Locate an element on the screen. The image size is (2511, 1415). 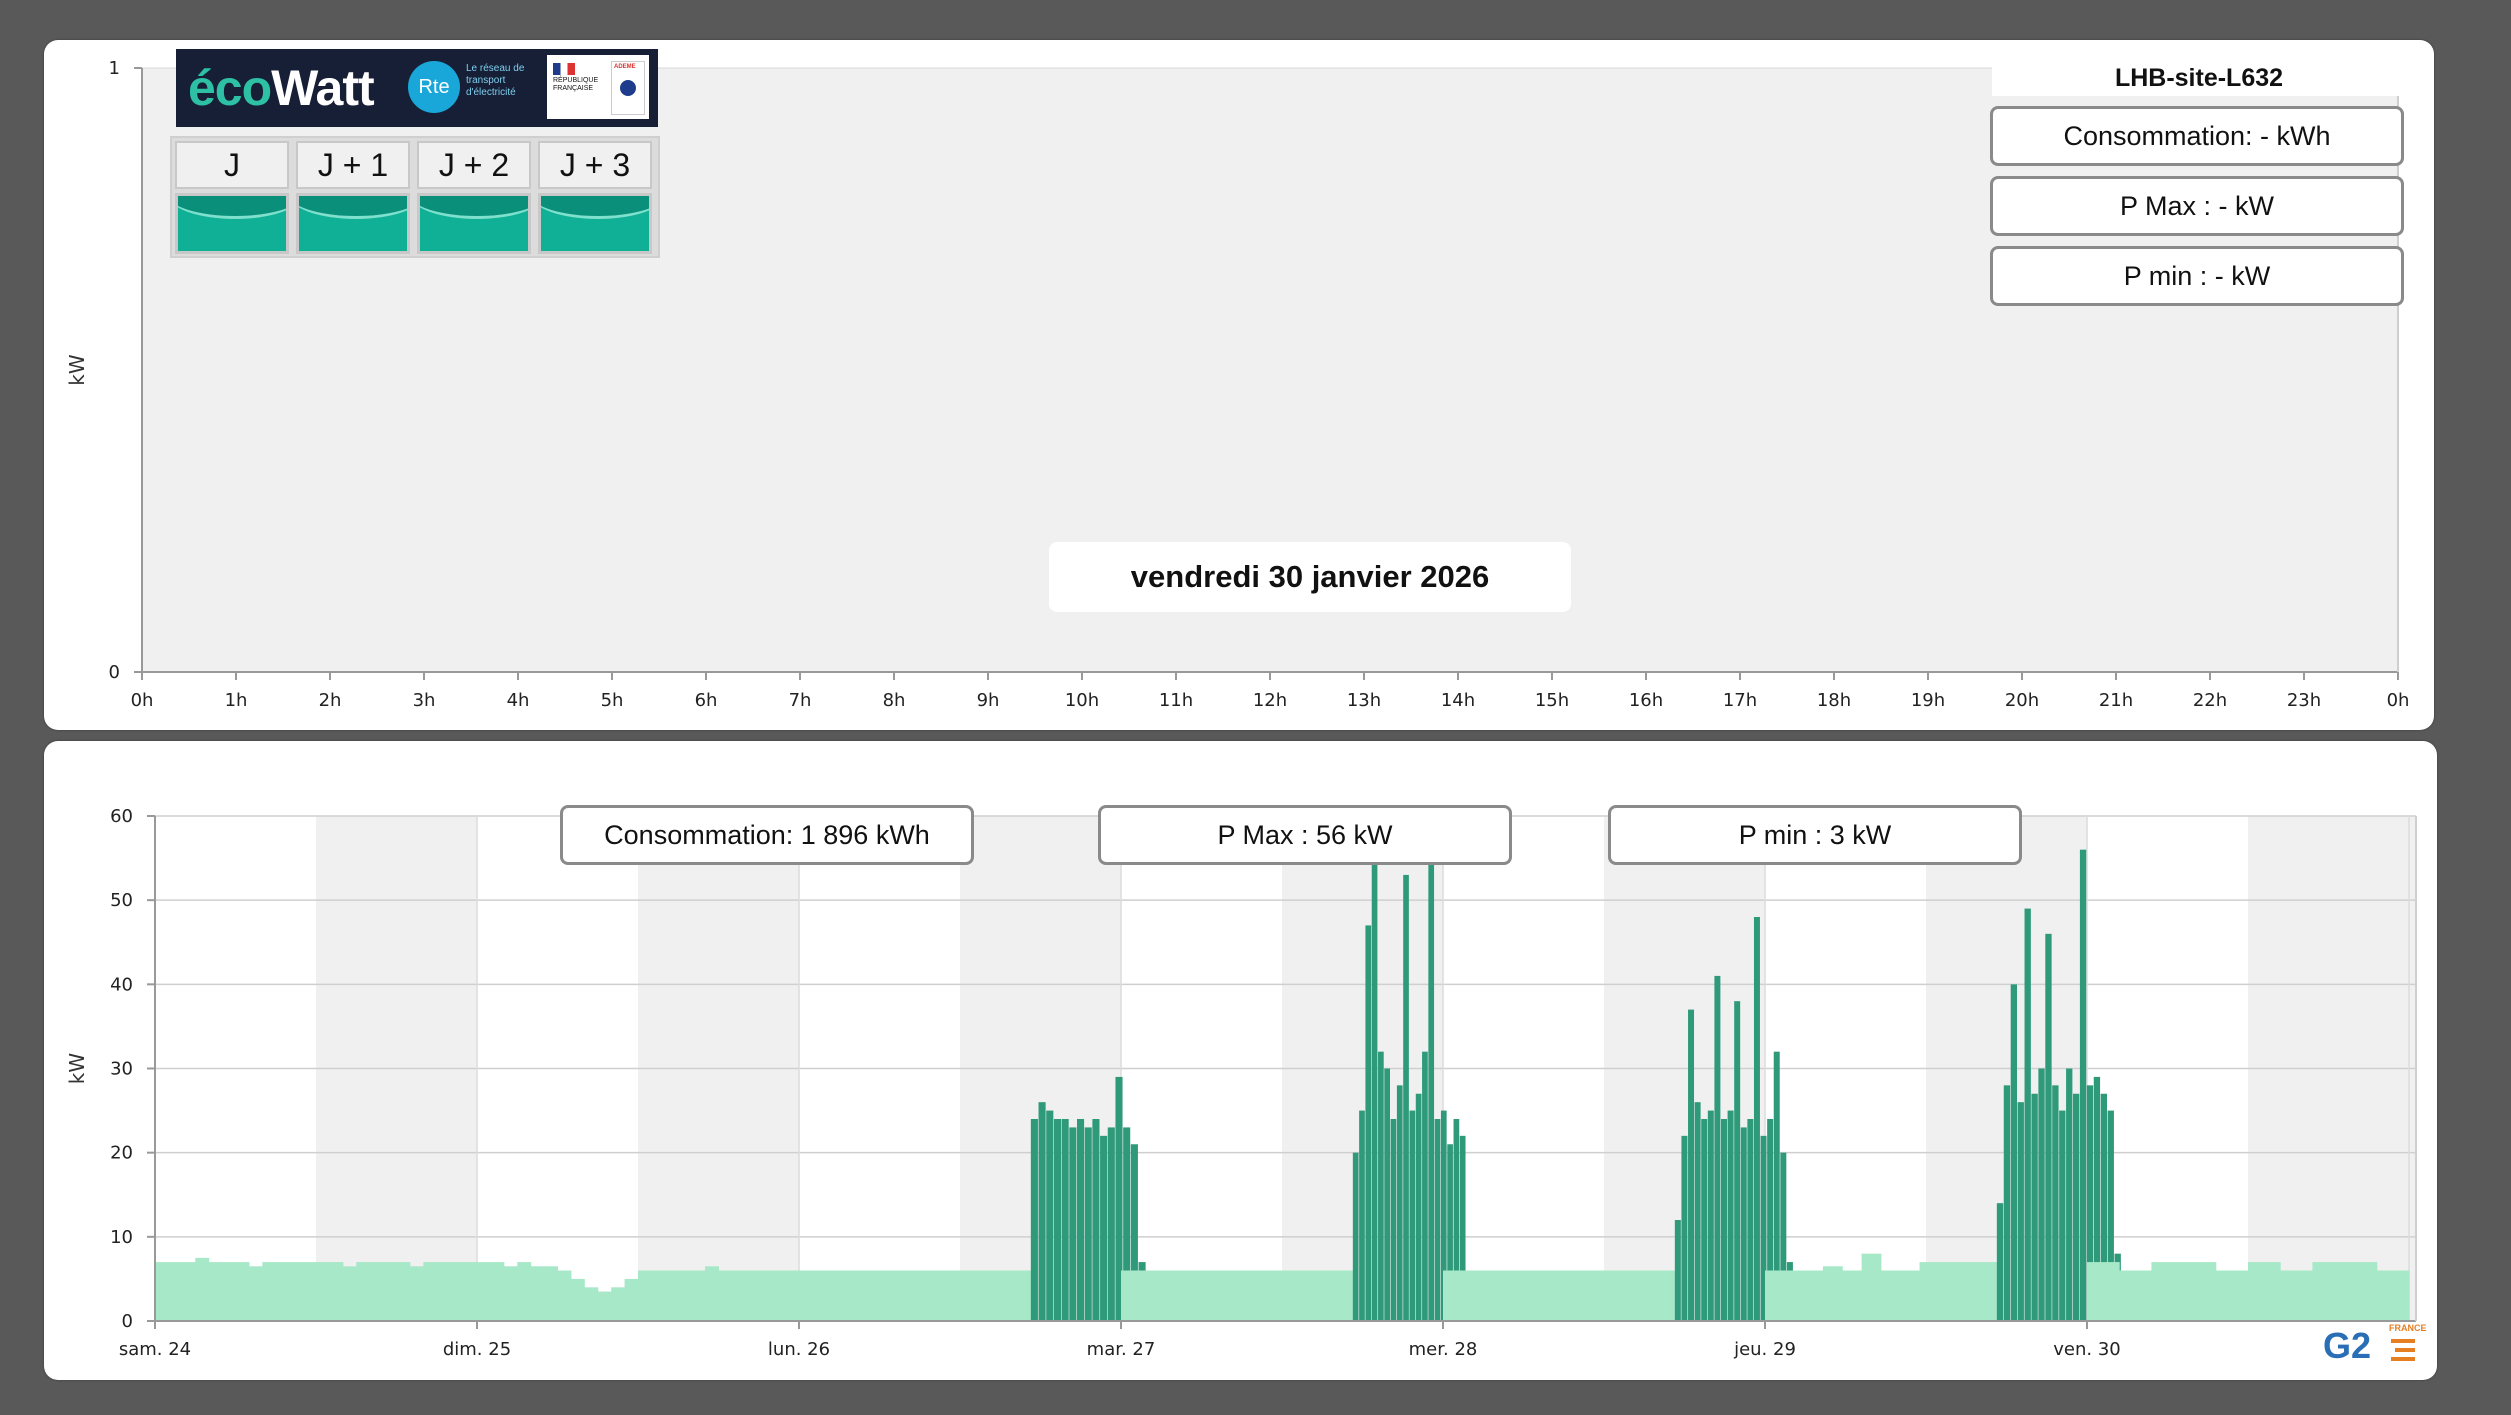
day-label: J + 2 is located at coordinates (474, 165).